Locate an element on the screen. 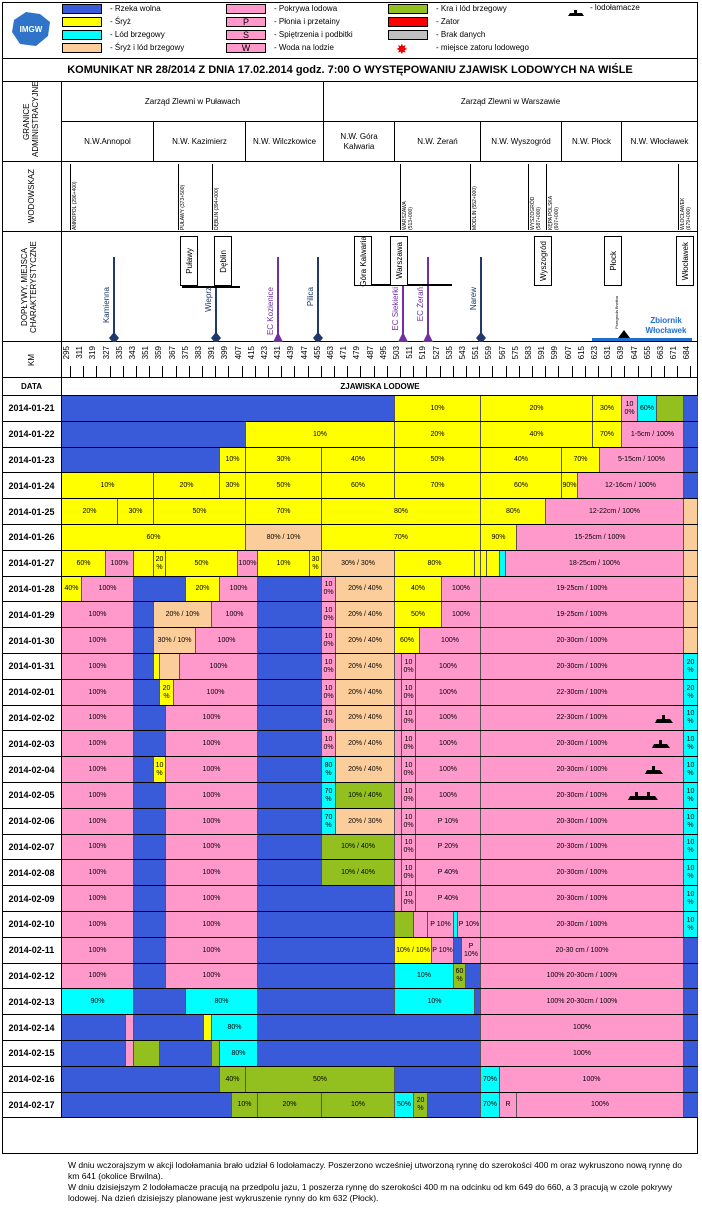 This screenshot has width=702, height=1232. nadzor-cell: N.W. Żerań is located at coordinates (438, 142).